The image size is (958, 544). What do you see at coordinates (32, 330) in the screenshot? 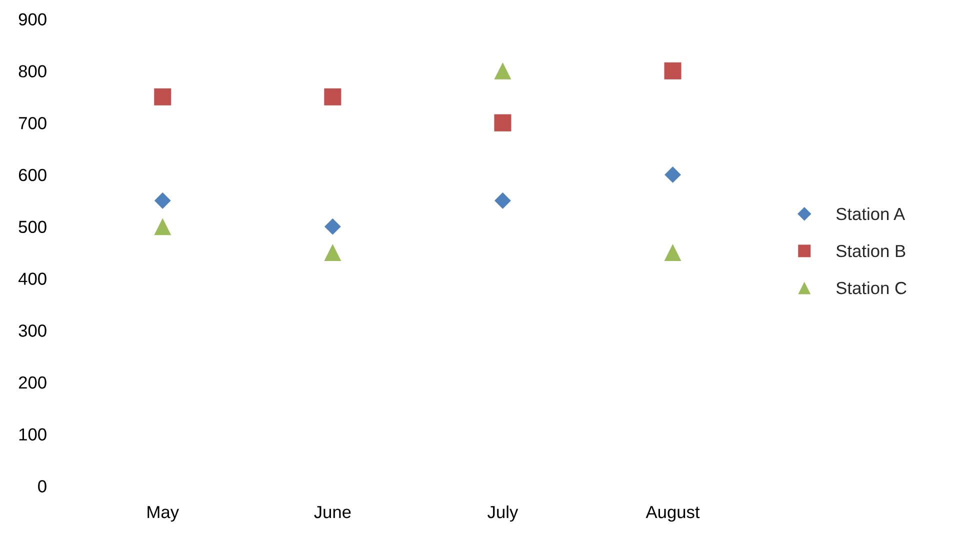
I see `y-tick-label: 300` at bounding box center [32, 330].